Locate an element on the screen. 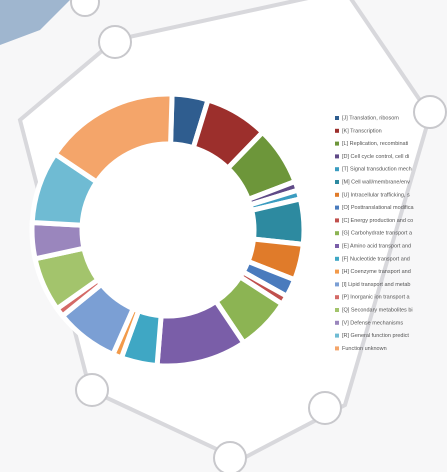  legend-label: [U] Intracellular trafficking, s is located at coordinates (376, 195).